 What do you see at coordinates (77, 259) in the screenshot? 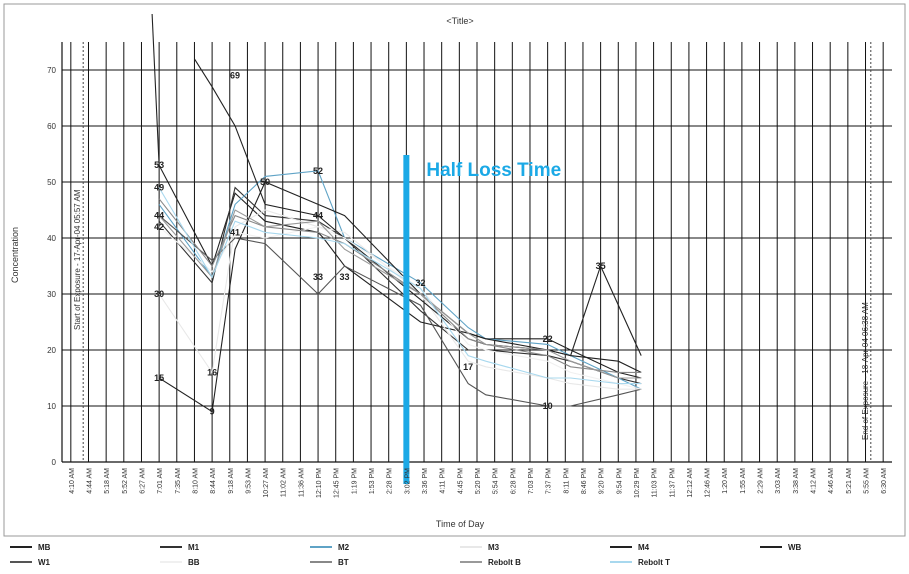
I see `start-exposure-label: Start of Exposure - 17-Apr-04 05:57 AM` at bounding box center [77, 259].